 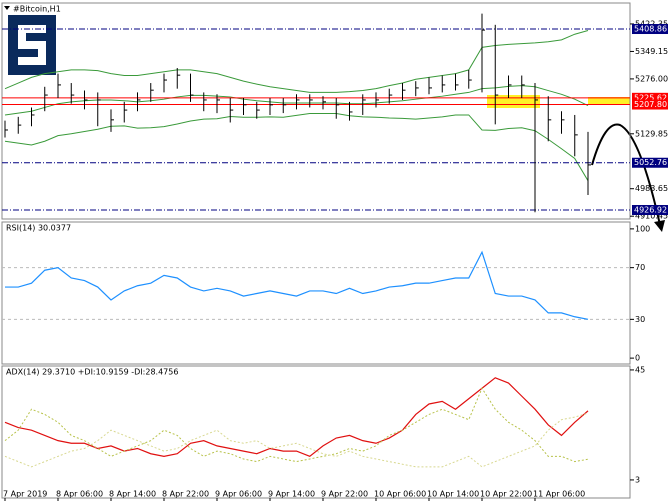 I want to click on x-tick-label: 10 Apr 06:00, so click(x=400, y=494).